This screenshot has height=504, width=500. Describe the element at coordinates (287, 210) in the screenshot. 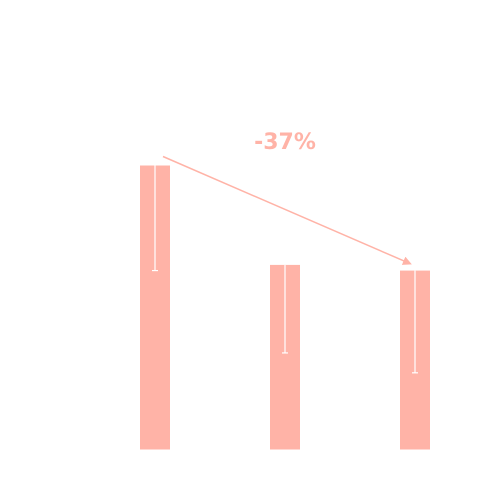

I see `change-arrow` at that location.